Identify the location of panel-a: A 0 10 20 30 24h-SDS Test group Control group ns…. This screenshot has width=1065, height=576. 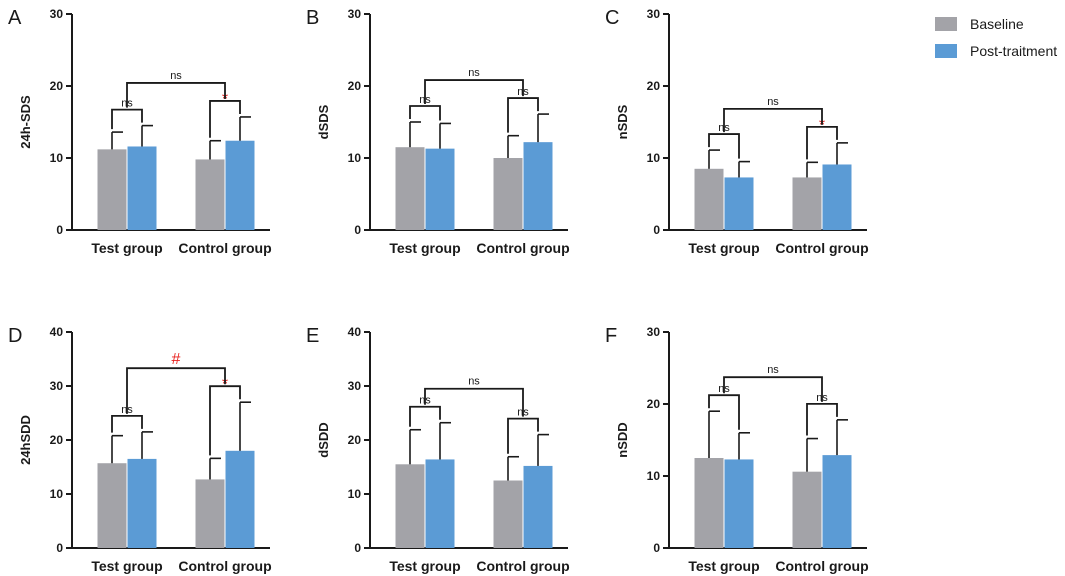
(140, 131).